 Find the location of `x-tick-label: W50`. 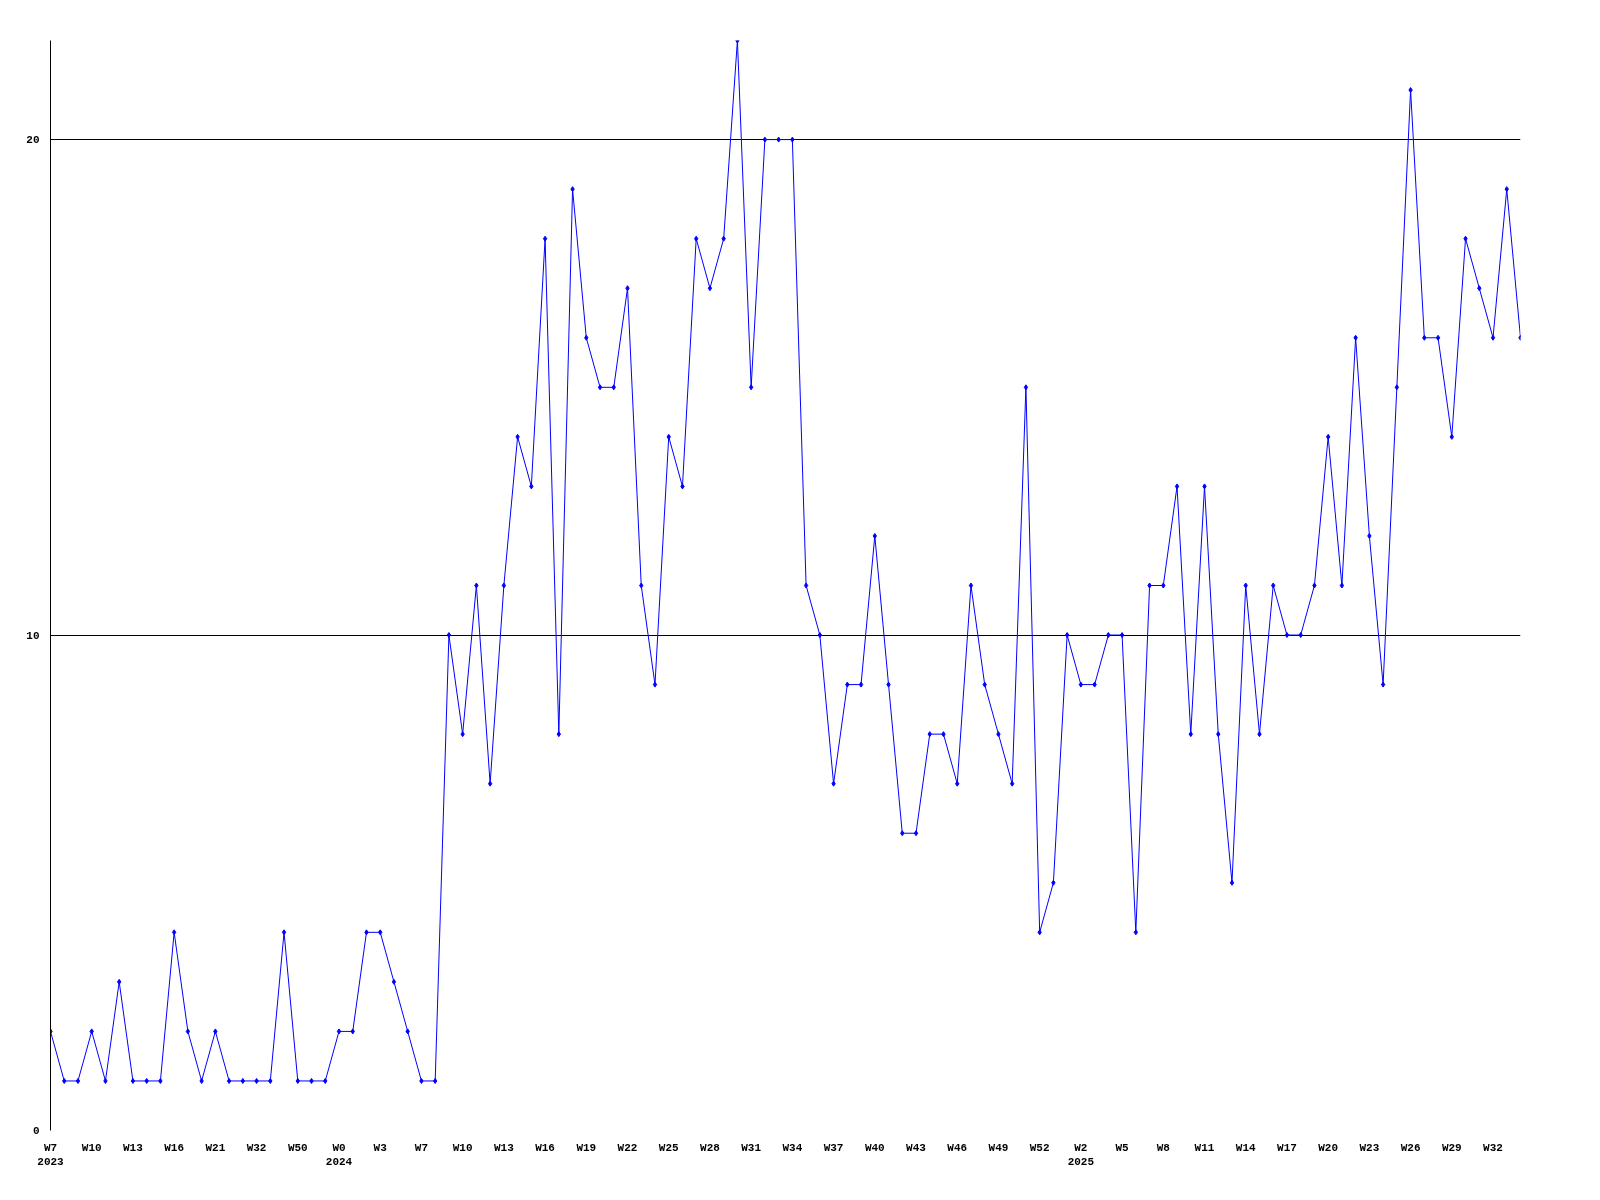

x-tick-label: W50 is located at coordinates (297, 1147).